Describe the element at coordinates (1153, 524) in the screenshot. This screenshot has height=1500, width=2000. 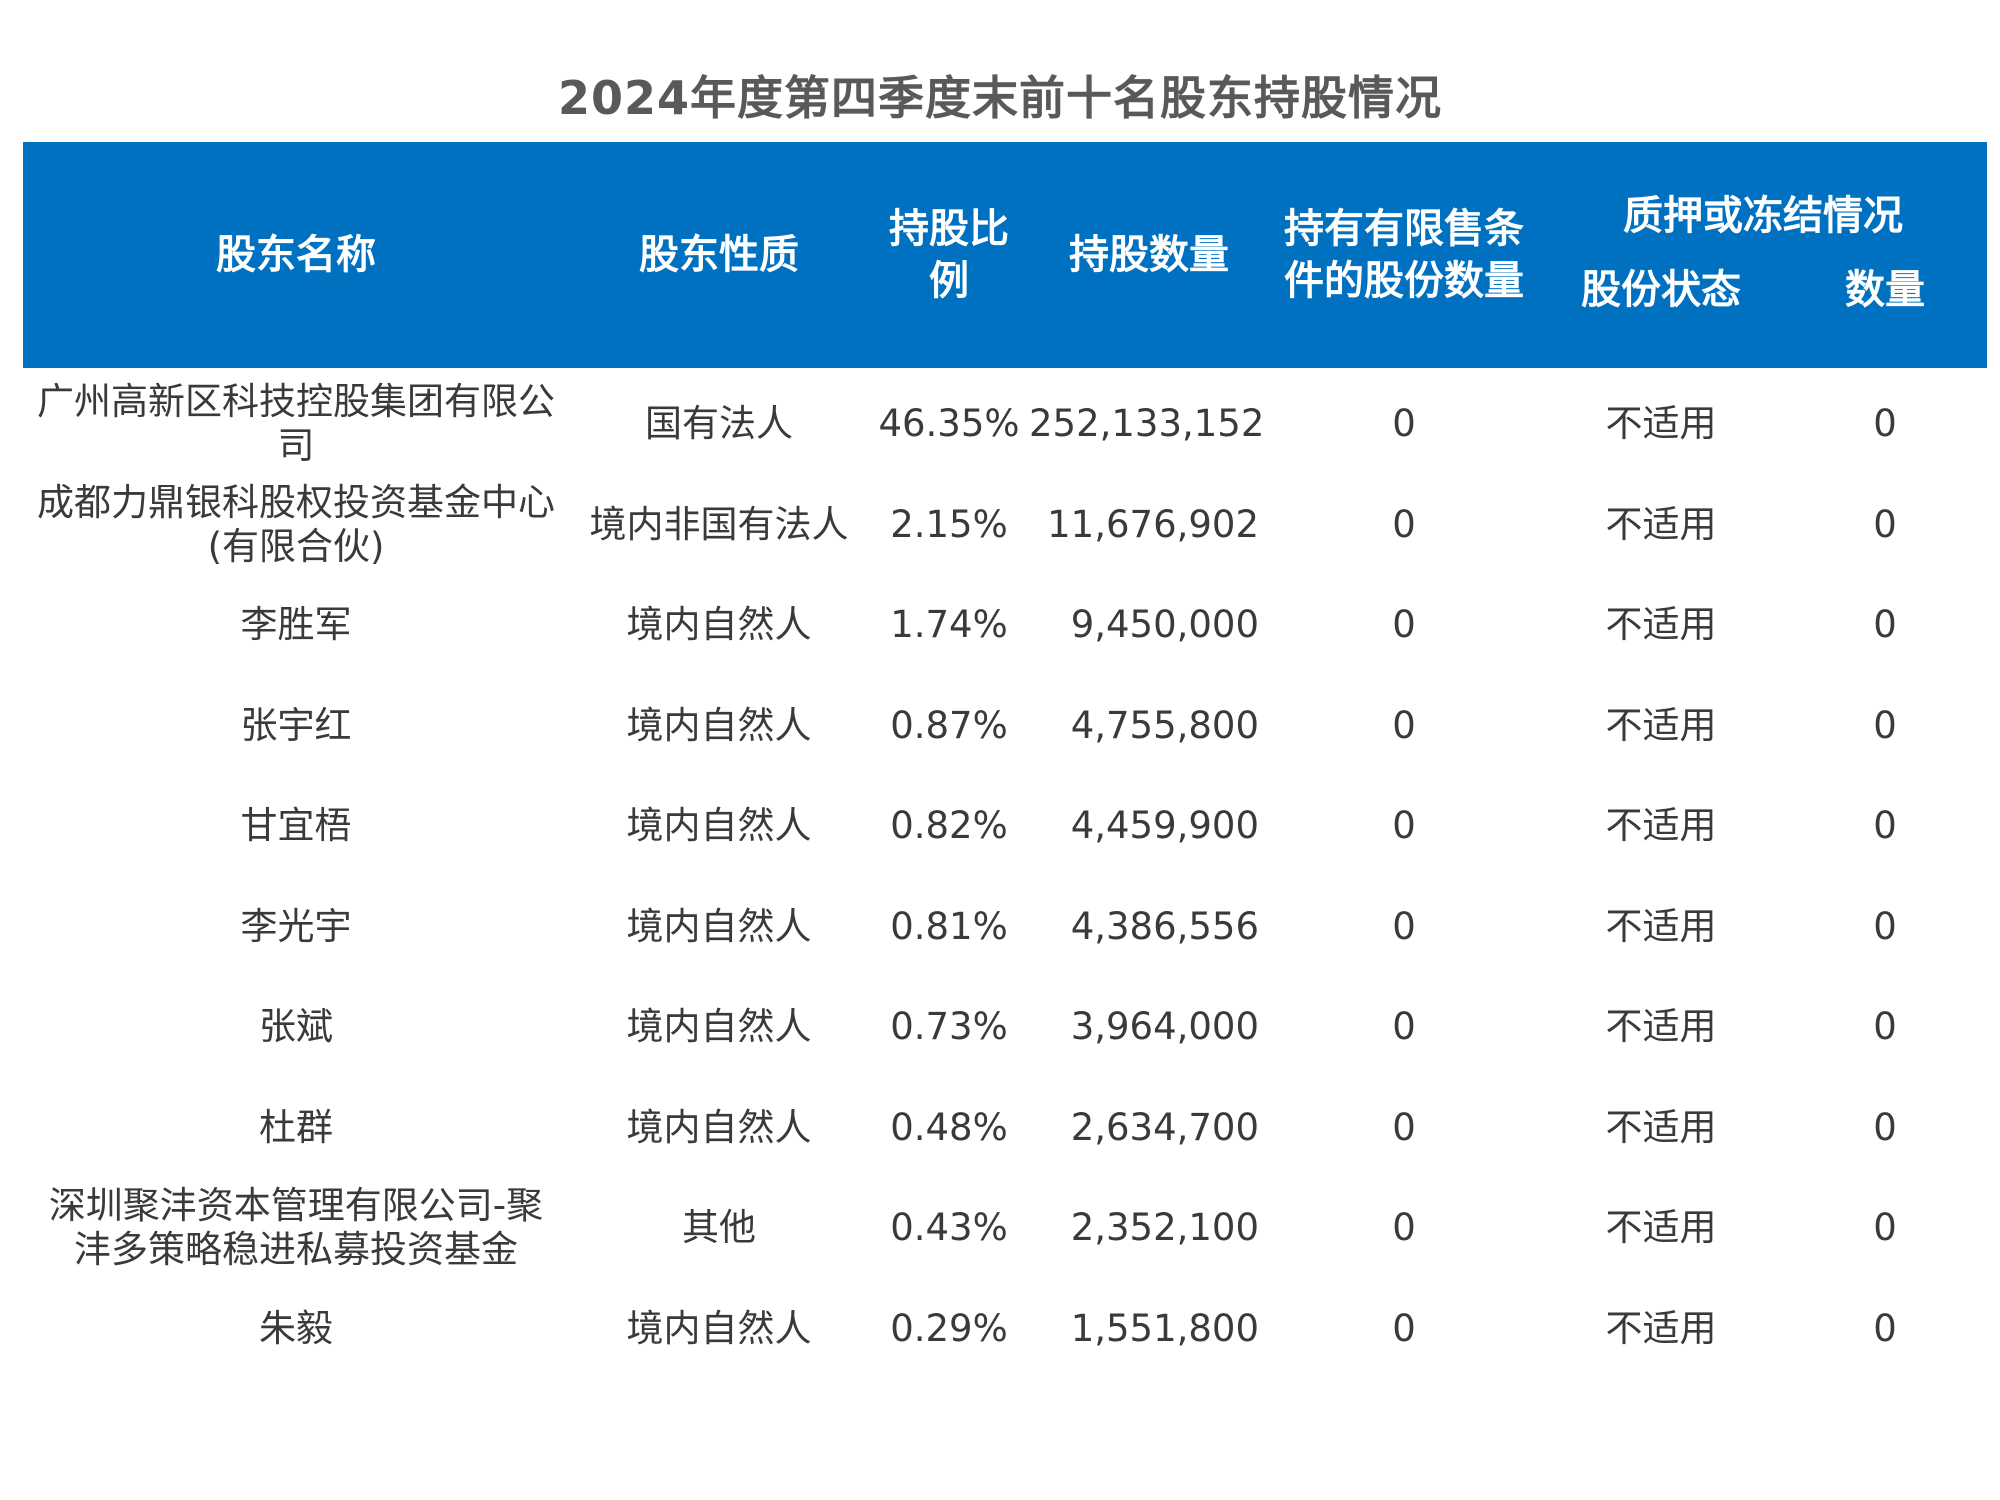
I see `cell-shares-held: 11,676,902` at that location.